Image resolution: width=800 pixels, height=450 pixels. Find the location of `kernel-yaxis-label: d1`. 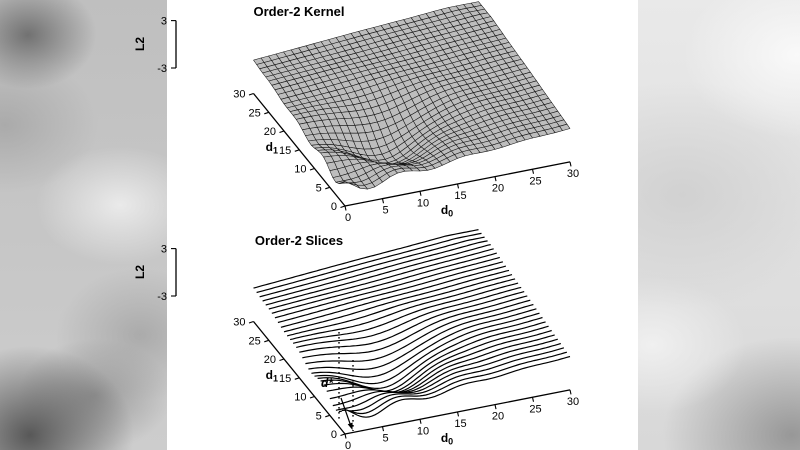

kernel-yaxis-label: d1 is located at coordinates (272, 148).